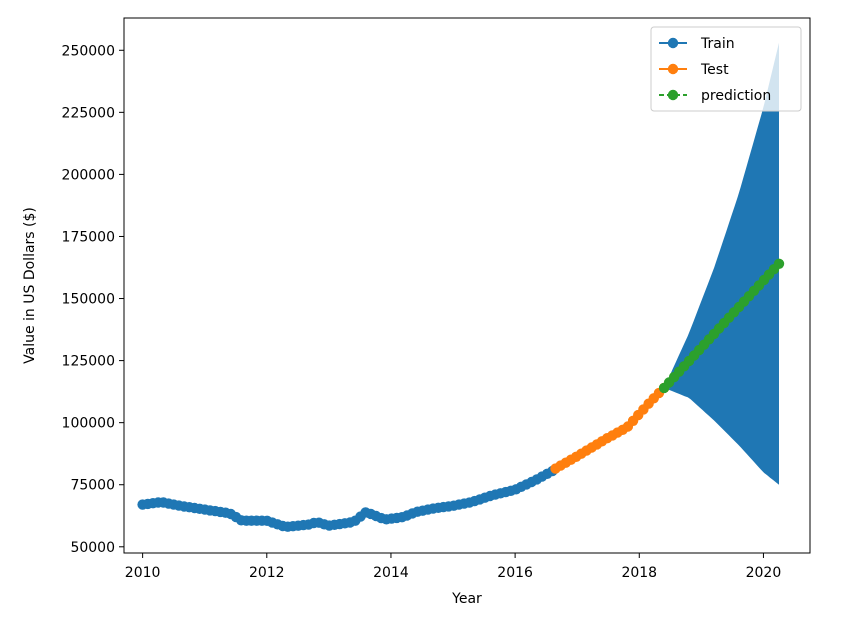 The height and width of the screenshot is (630, 843). What do you see at coordinates (88, 424) in the screenshot?
I see `y-tick-label: 100000` at bounding box center [88, 424].